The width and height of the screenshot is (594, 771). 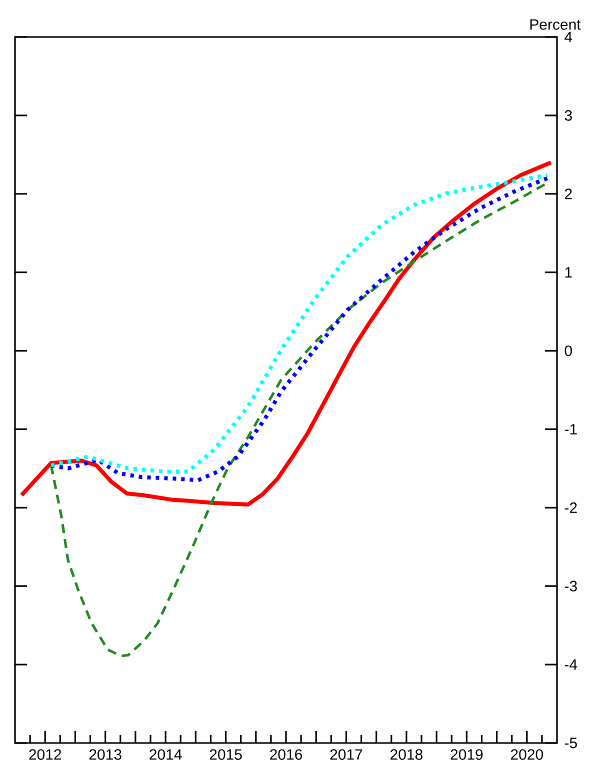 What do you see at coordinates (226, 754) in the screenshot?
I see `x-tick-label: 2015` at bounding box center [226, 754].